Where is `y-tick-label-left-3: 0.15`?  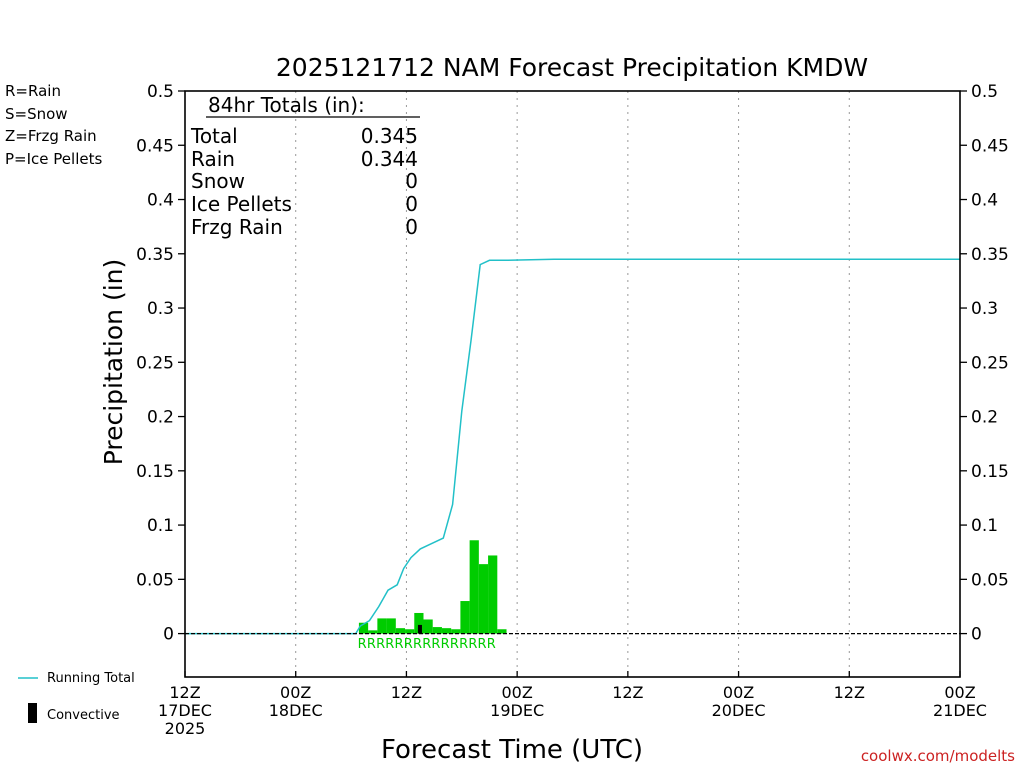 y-tick-label-left-3: 0.15 is located at coordinates (155, 472).